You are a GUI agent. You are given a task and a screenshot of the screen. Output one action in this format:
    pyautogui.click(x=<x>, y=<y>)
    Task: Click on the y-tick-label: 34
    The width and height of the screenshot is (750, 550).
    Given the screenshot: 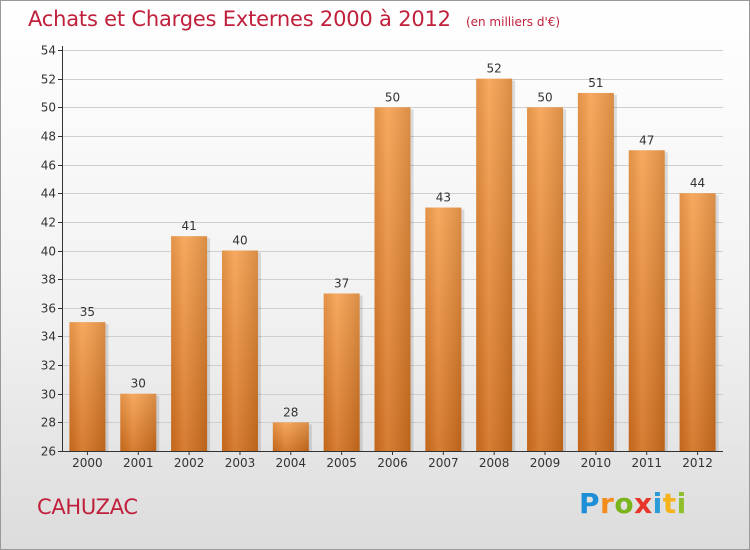 What is the action you would take?
    pyautogui.click(x=48, y=337)
    